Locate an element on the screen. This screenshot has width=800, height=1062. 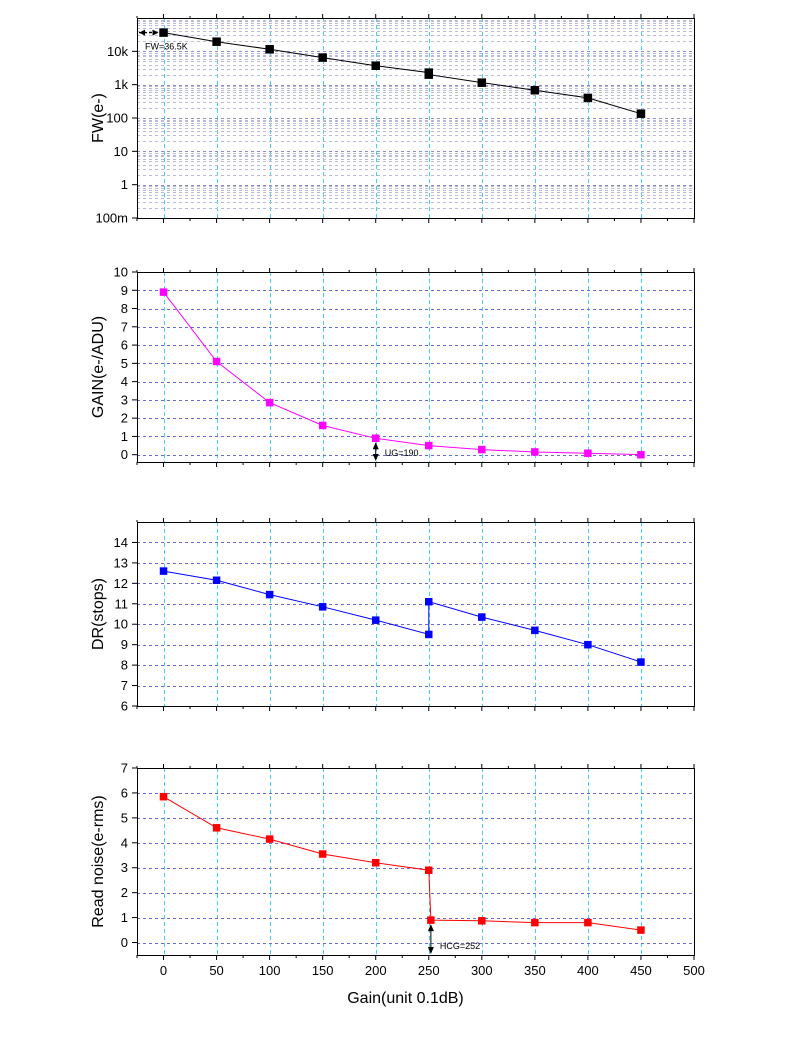
y-tick-label: 10k is located at coordinates (117, 51).